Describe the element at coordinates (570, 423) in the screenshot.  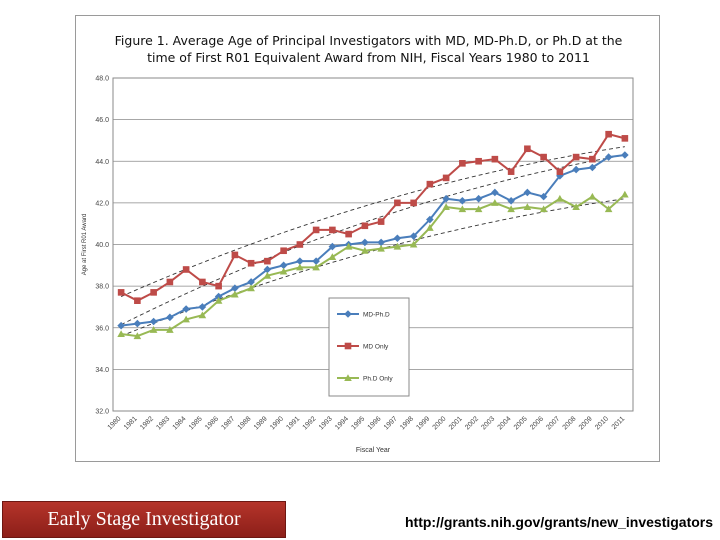
I see `x-tick-label: 2008` at that location.